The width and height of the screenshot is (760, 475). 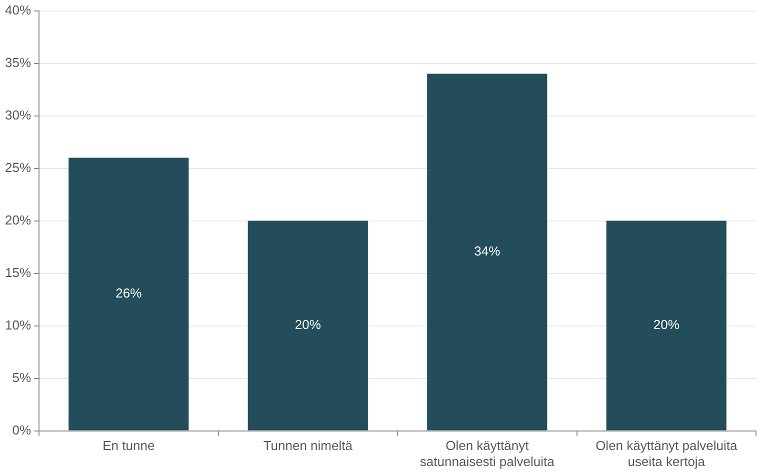 I want to click on y-tick-label: 20%, so click(x=18, y=220).